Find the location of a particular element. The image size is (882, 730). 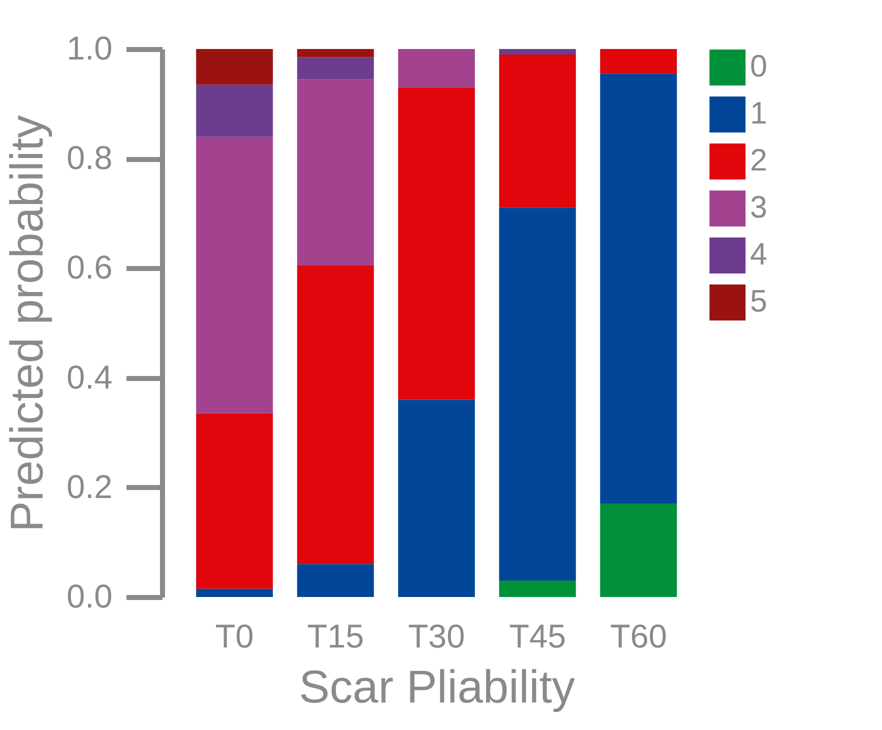

legend-label: 4 is located at coordinates (759, 254).